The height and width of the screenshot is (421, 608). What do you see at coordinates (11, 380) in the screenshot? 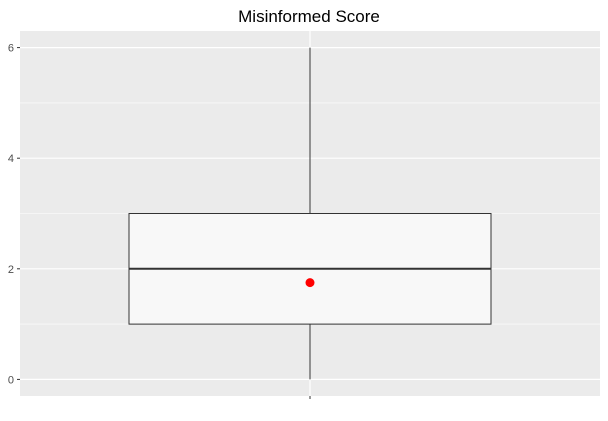
I see `y-tick-label: 0` at bounding box center [11, 380].